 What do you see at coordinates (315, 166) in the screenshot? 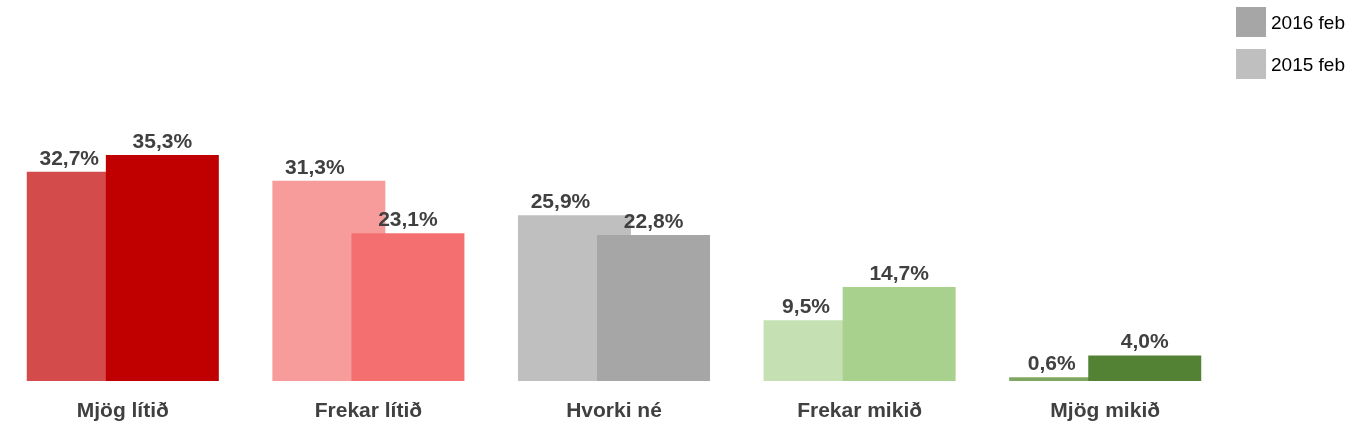
I see `data-label: 31,3%` at bounding box center [315, 166].